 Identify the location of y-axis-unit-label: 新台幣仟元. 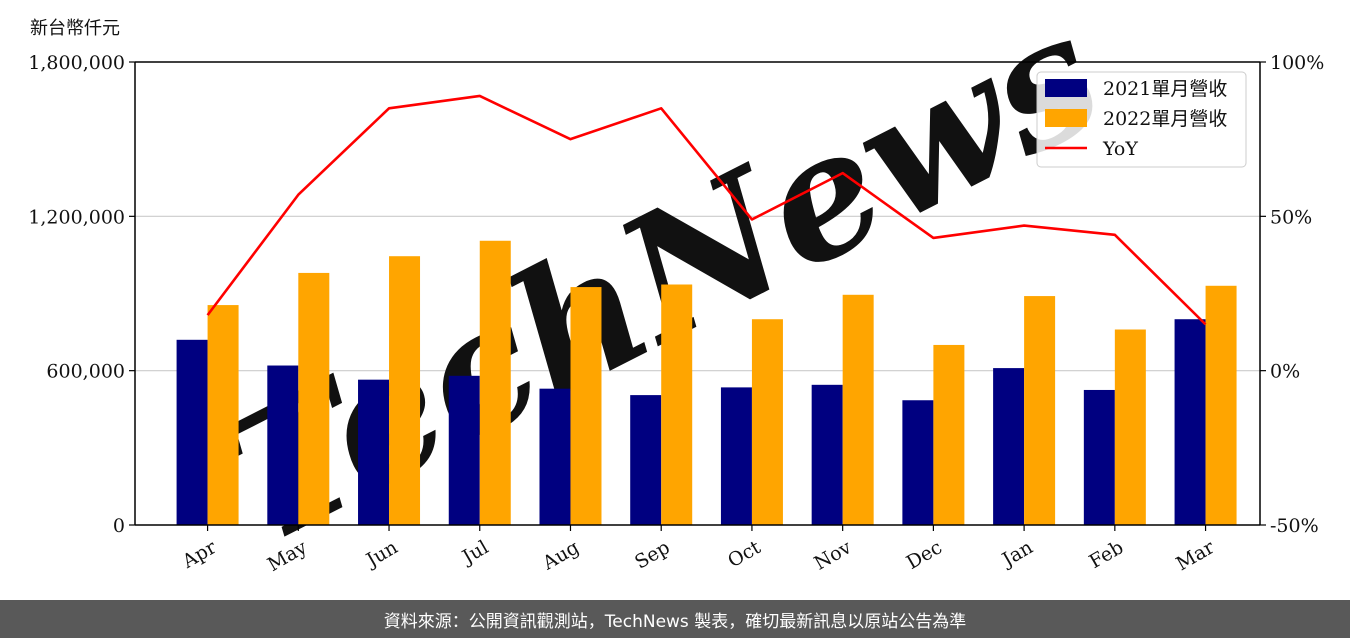
(75, 28).